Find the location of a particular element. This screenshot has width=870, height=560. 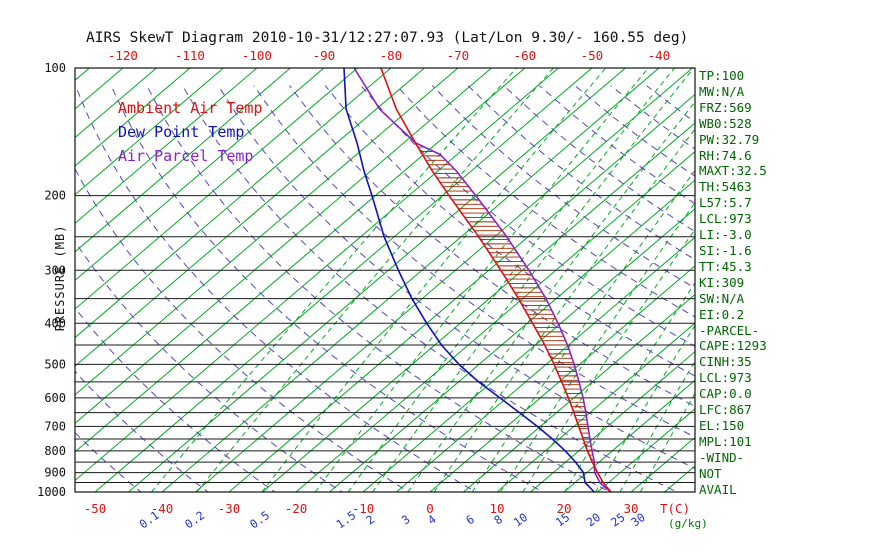

legend-ambient-air-temp: Ambient Air Temp is located at coordinates (190, 108).